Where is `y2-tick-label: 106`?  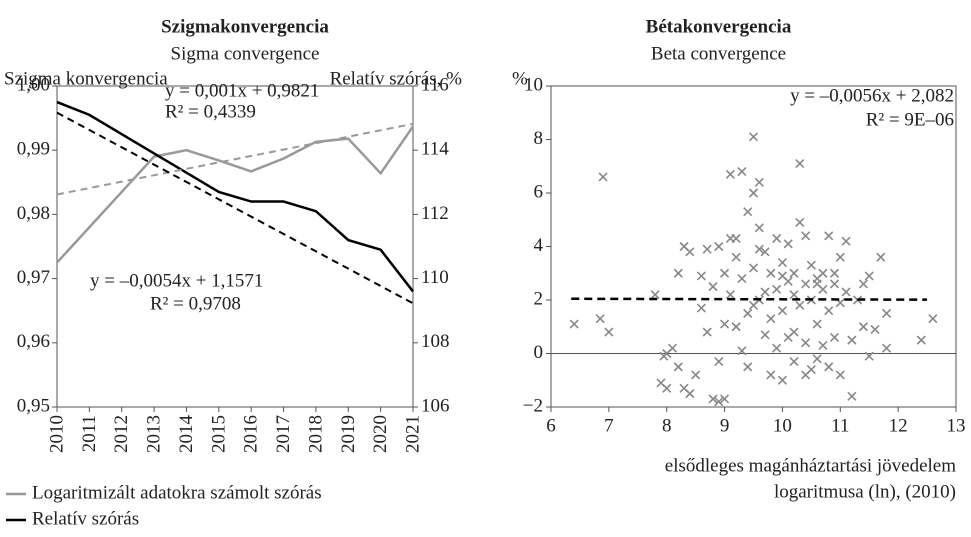
y2-tick-label: 106 is located at coordinates (435, 405).